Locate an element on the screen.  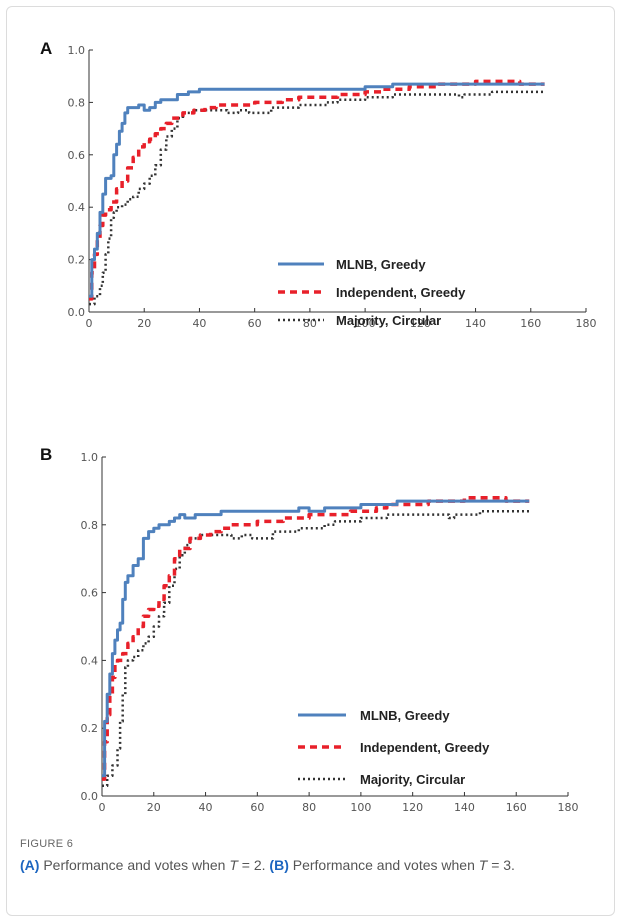
caption-b-marker: (B) is located at coordinates (279, 865).